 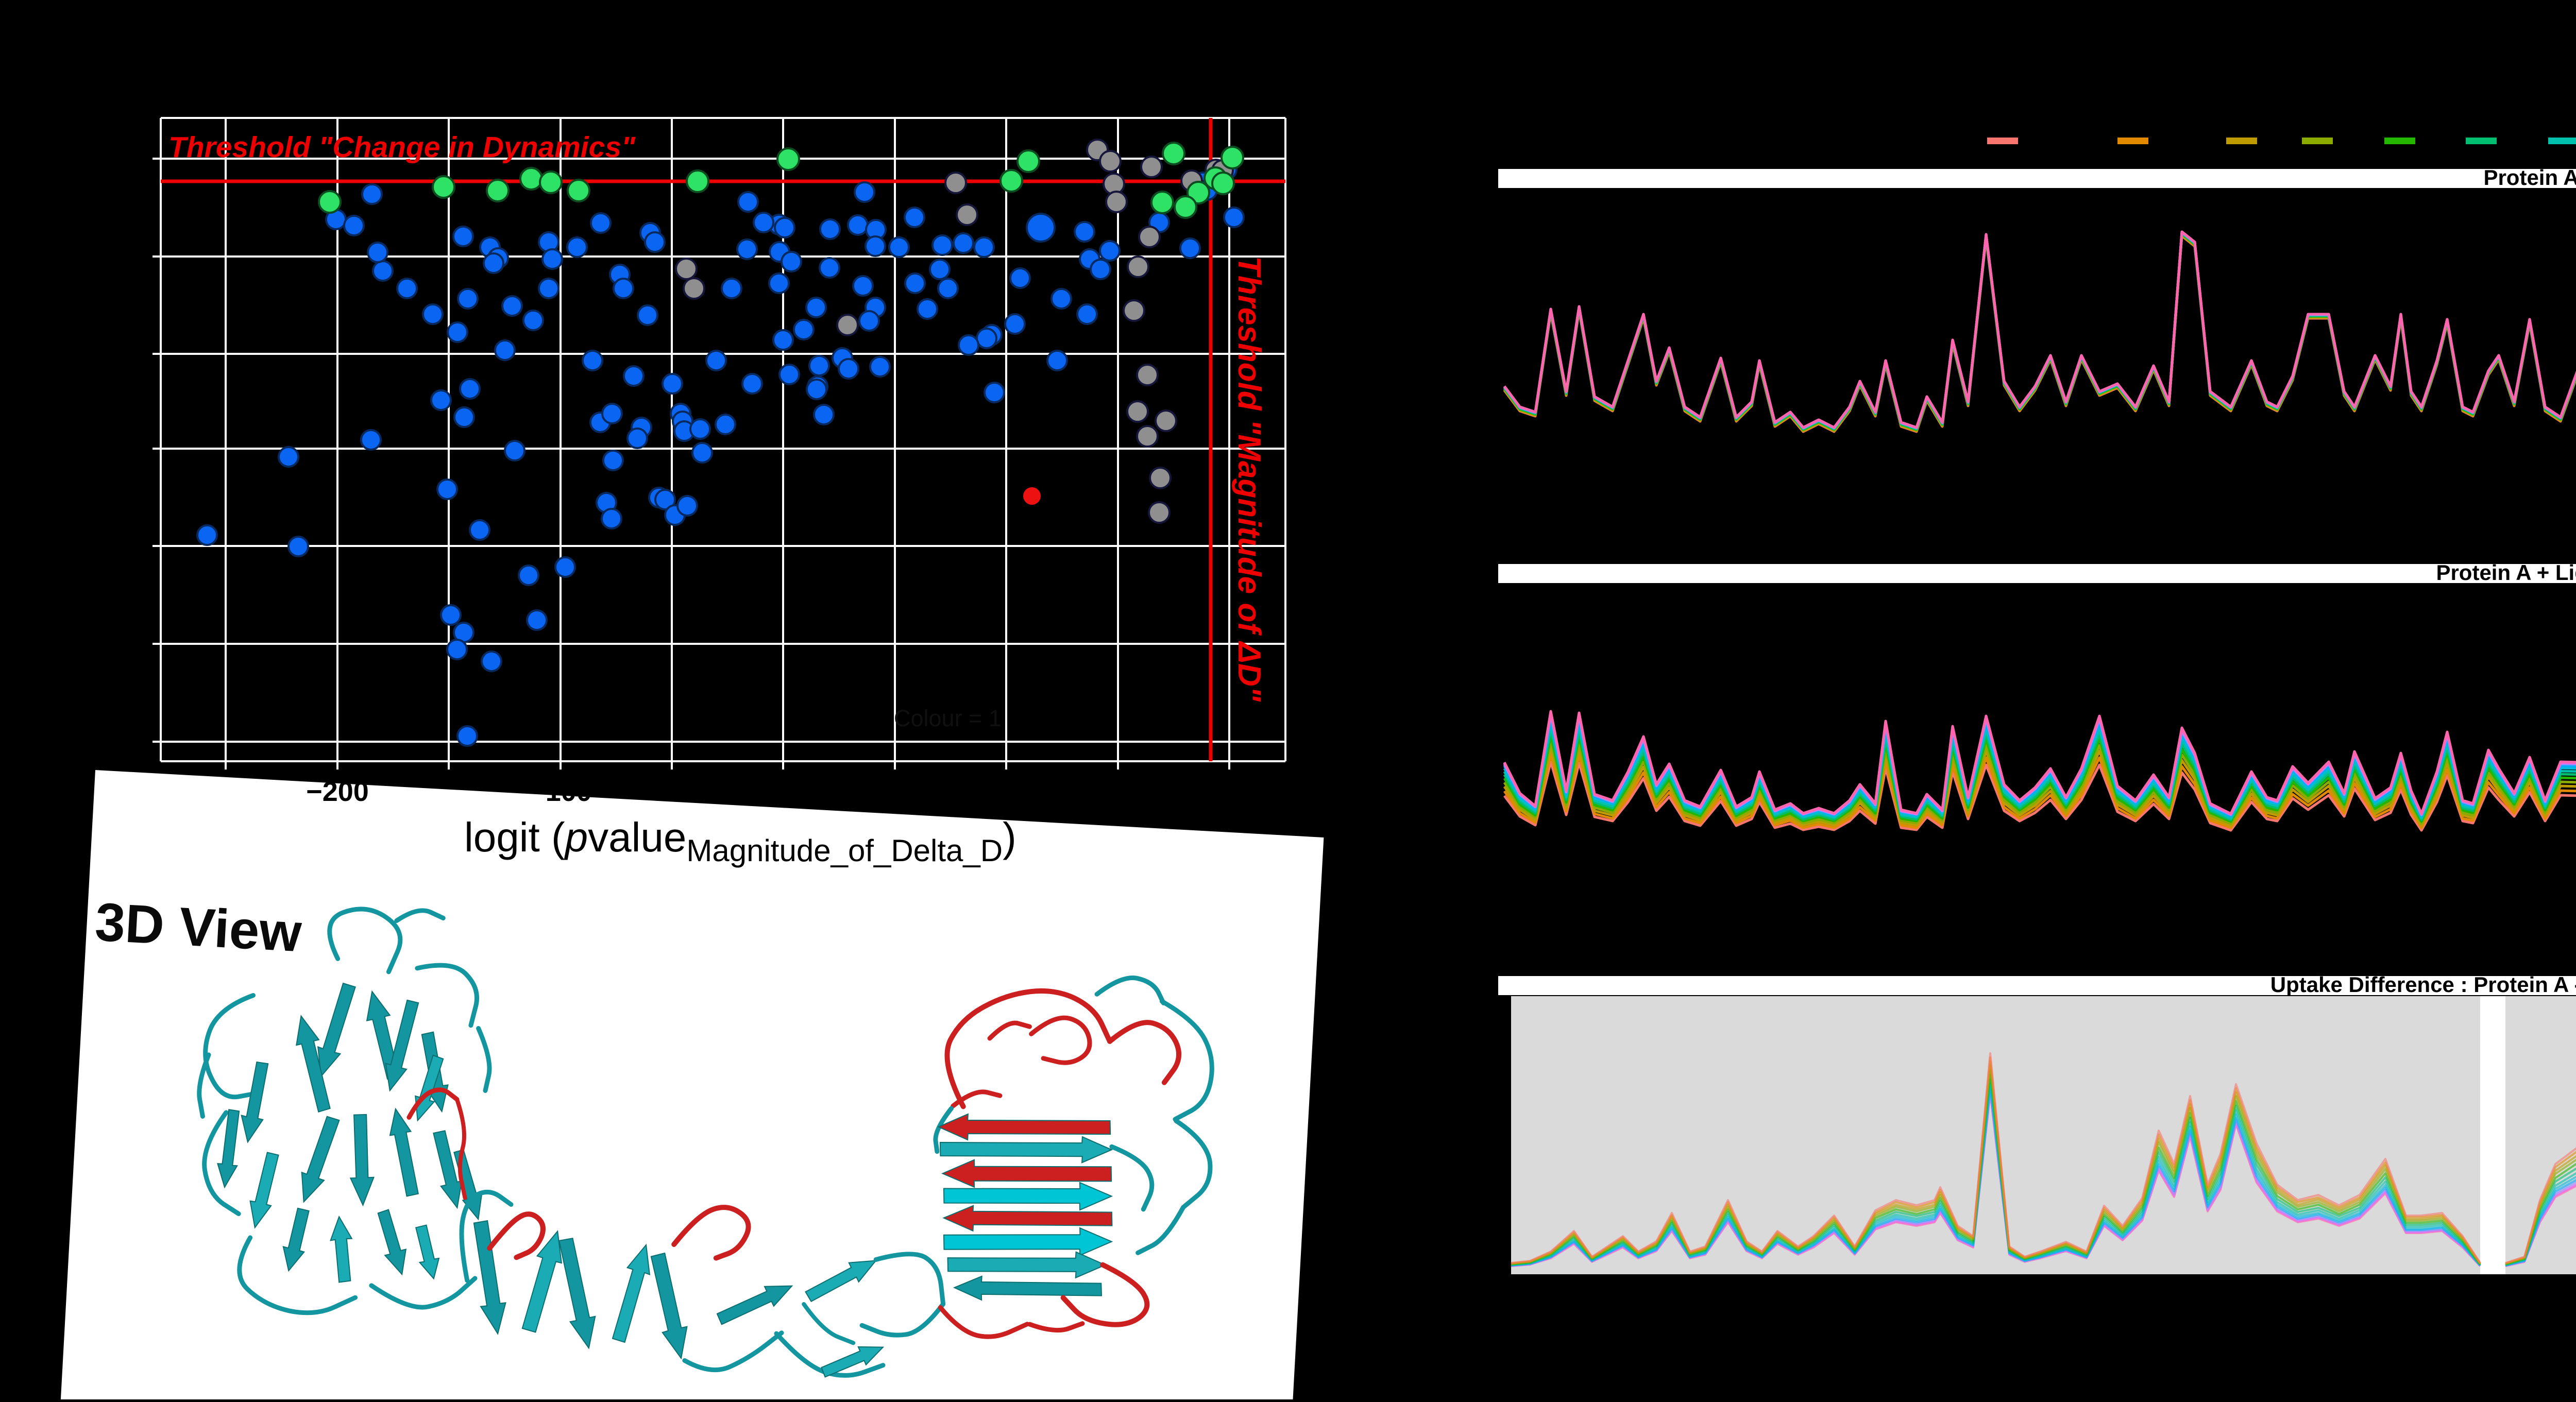 What do you see at coordinates (1229, 791) in the screenshot?
I see `svg-text: 200` at bounding box center [1229, 791].